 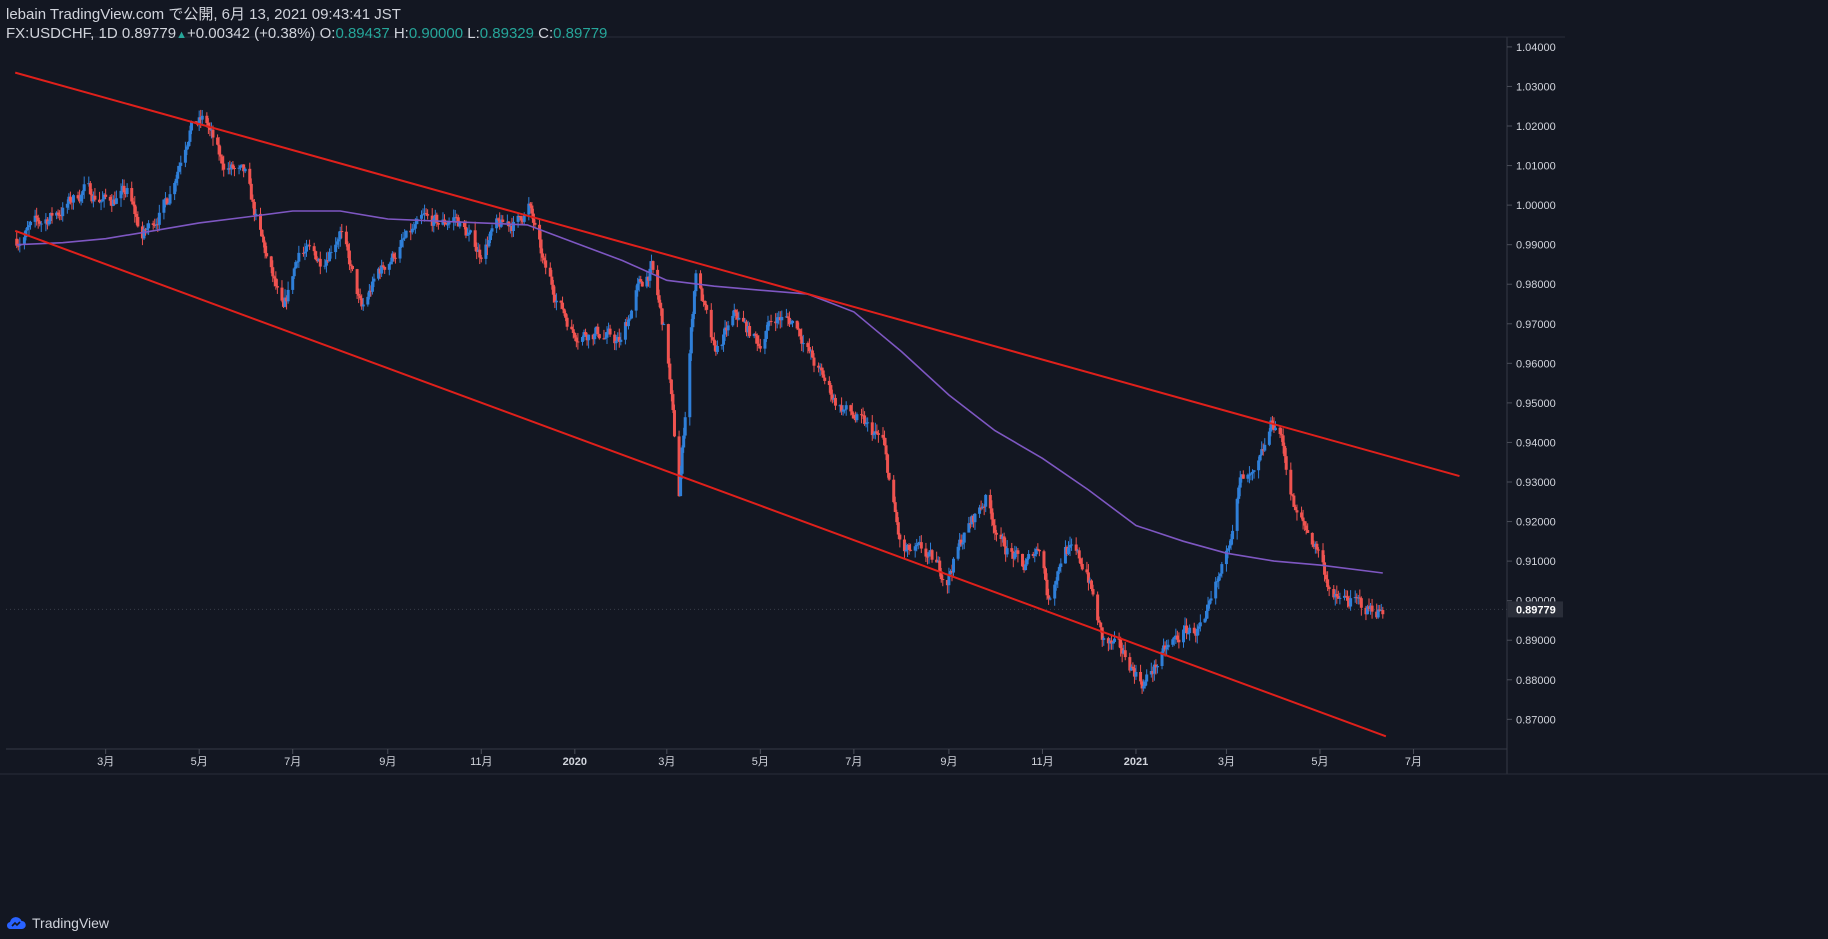 What do you see at coordinates (401, 33) in the screenshot?
I see `high-label: H:` at bounding box center [401, 33].